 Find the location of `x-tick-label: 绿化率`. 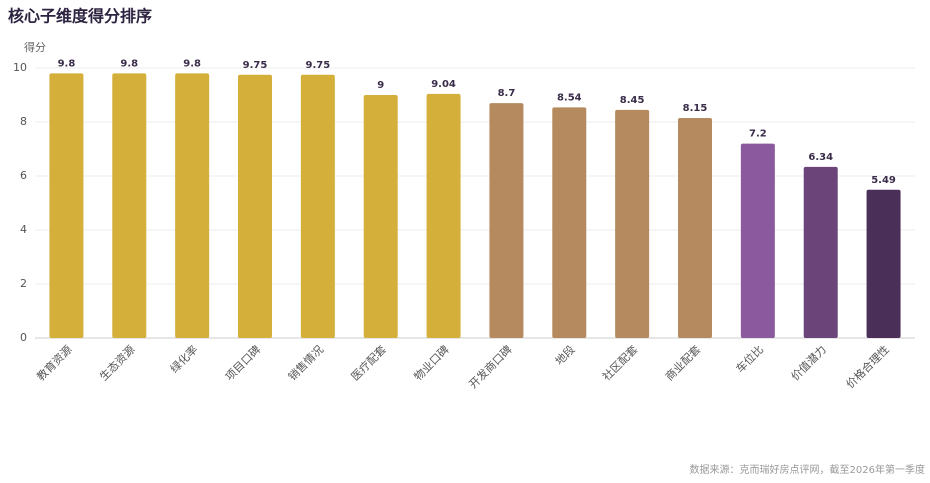

x-tick-label: 绿化率 is located at coordinates (183, 358).